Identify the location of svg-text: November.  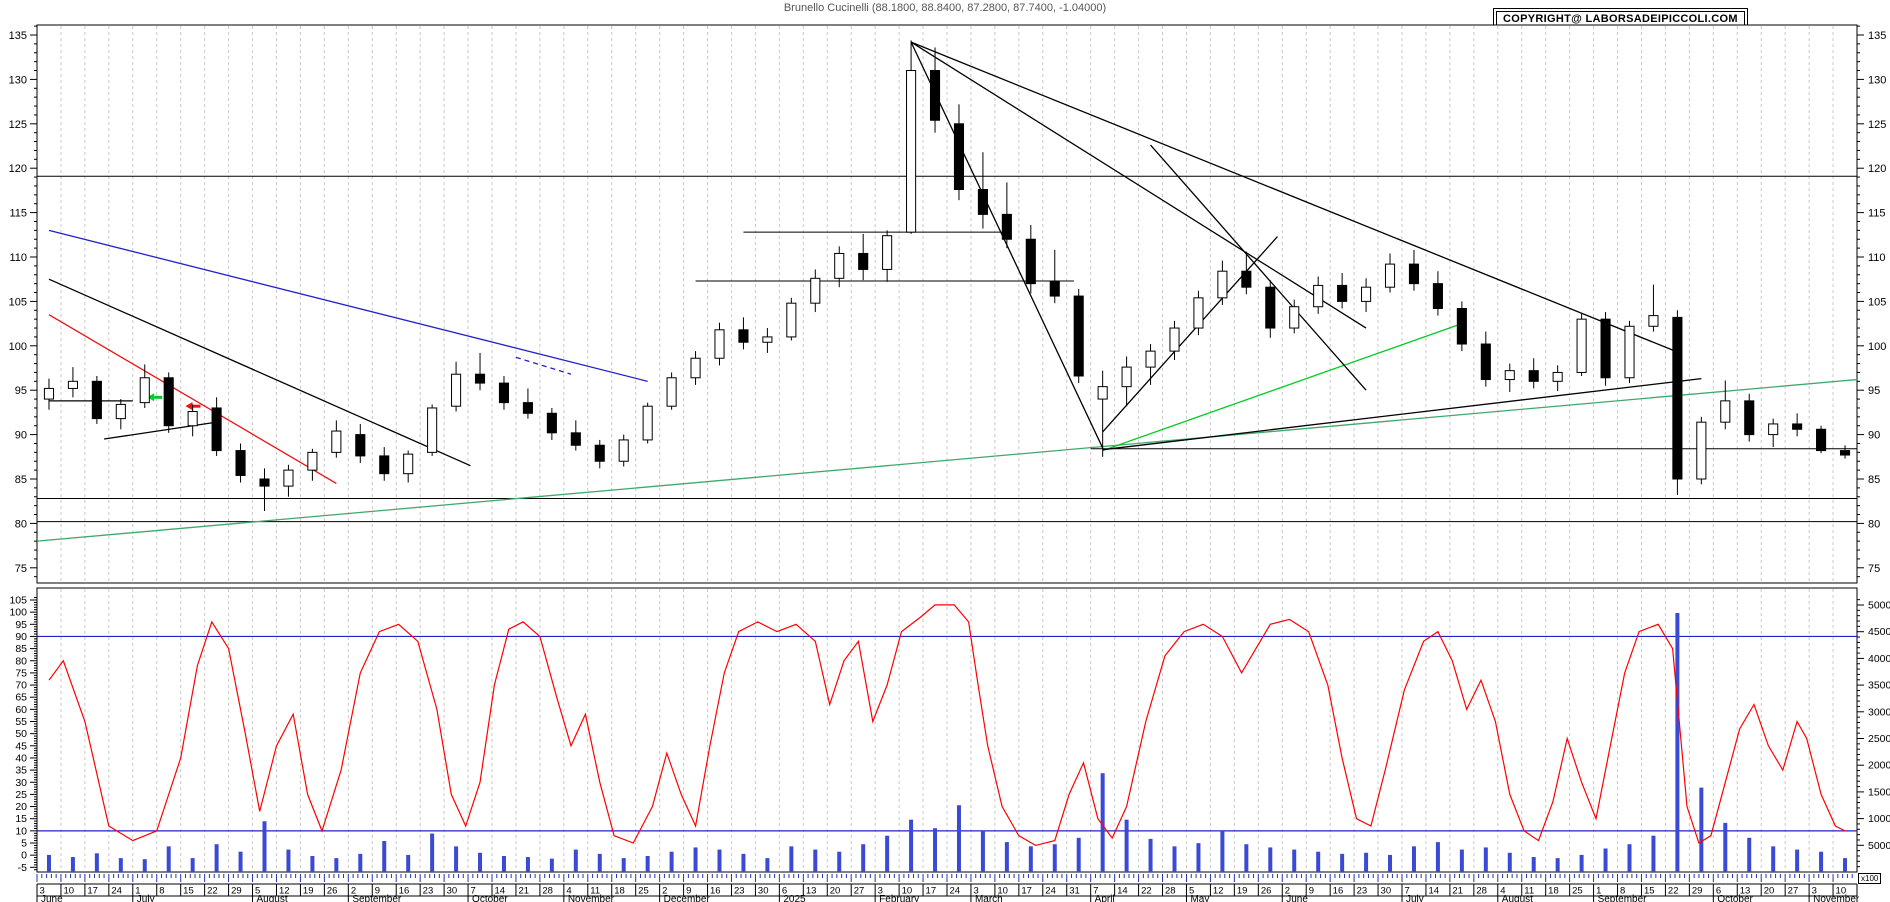
(591, 898).